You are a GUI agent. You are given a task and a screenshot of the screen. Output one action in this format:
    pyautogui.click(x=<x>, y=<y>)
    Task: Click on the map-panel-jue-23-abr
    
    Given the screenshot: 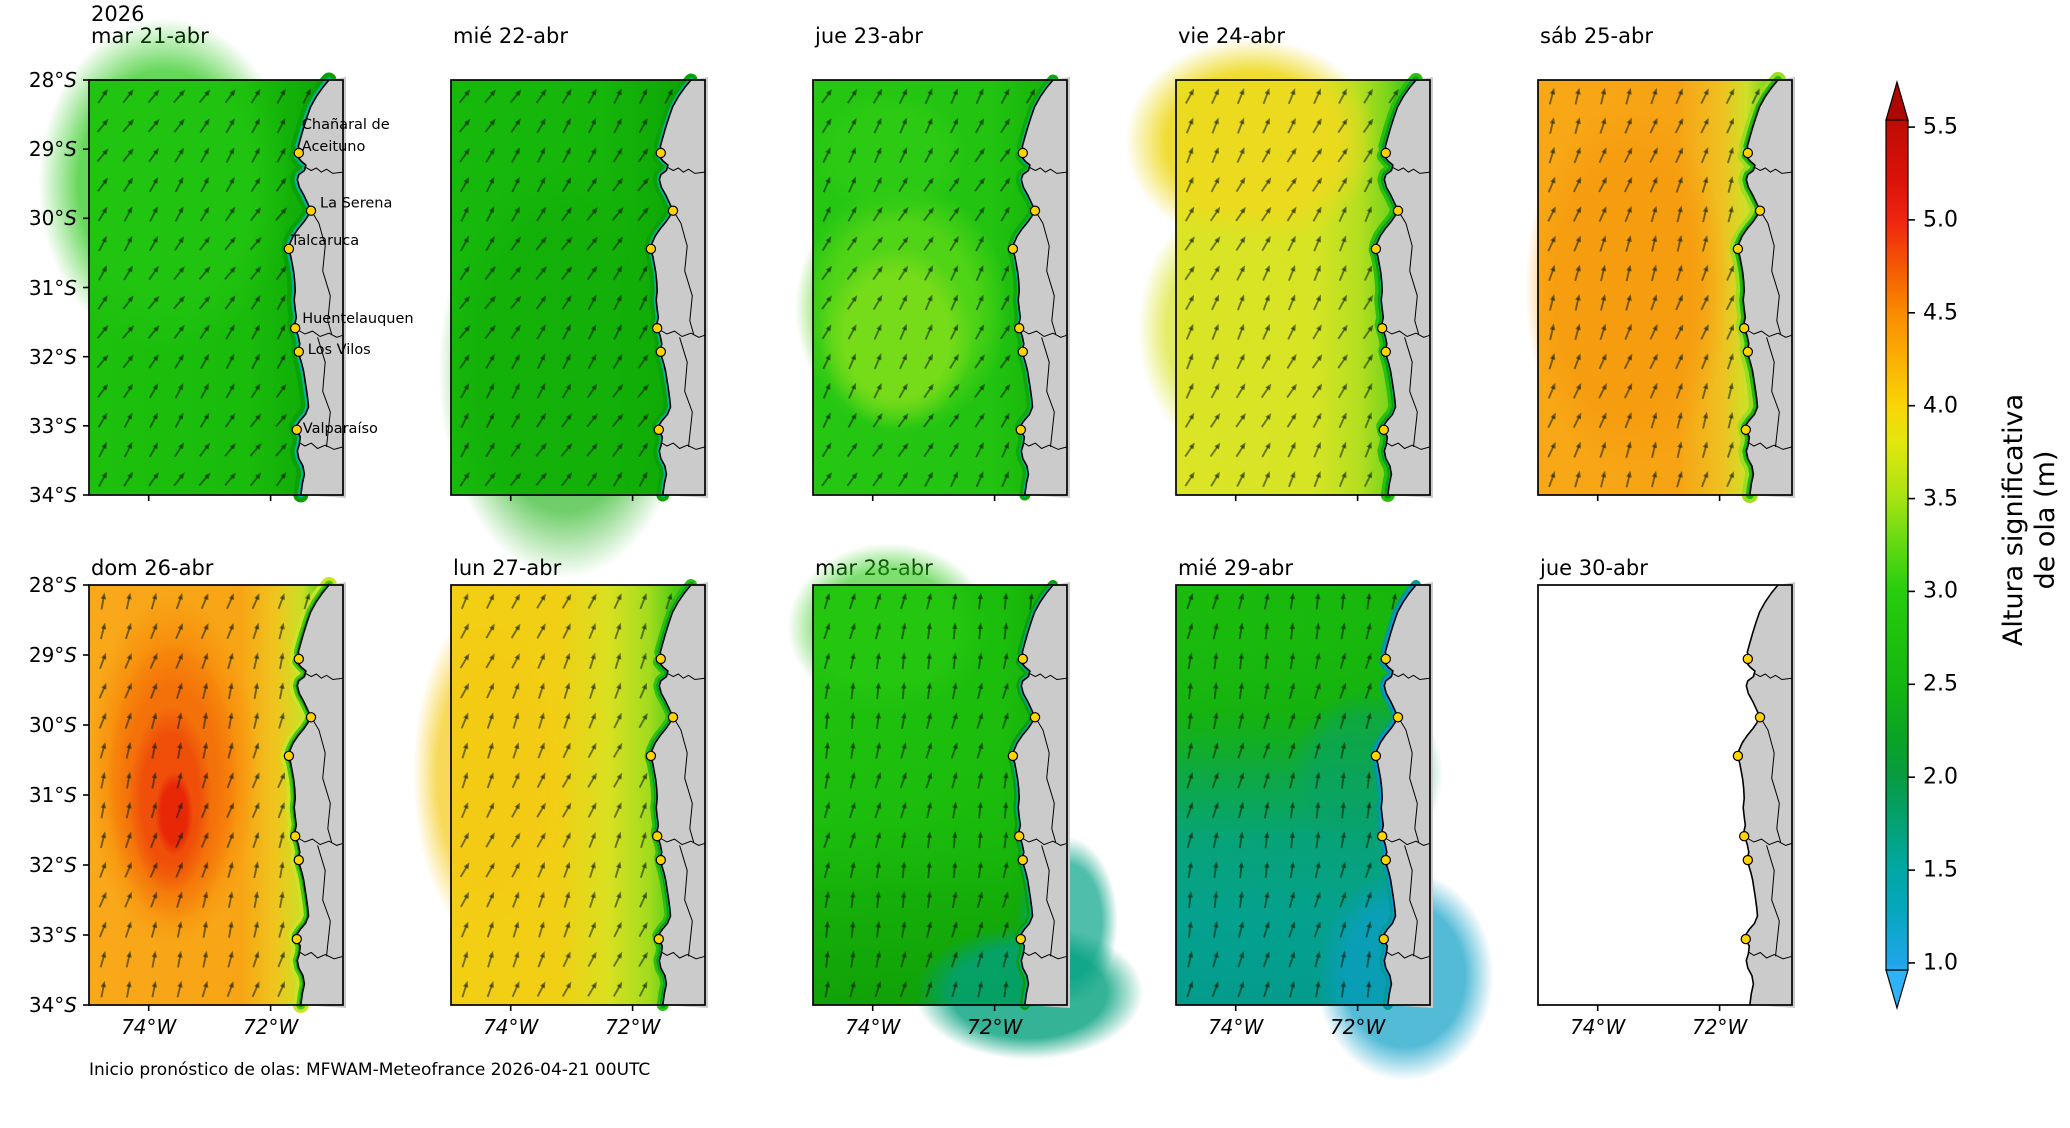 What is the action you would take?
    pyautogui.click(x=932, y=287)
    